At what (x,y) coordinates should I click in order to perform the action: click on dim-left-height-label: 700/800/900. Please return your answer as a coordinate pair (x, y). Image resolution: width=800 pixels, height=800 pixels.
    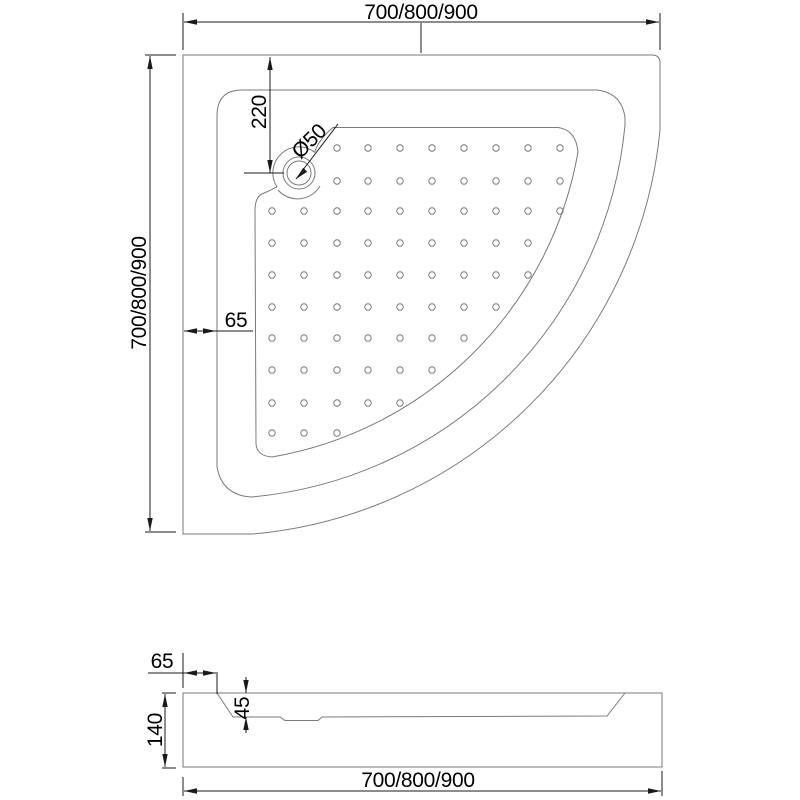
    Looking at the image, I should click on (139, 292).